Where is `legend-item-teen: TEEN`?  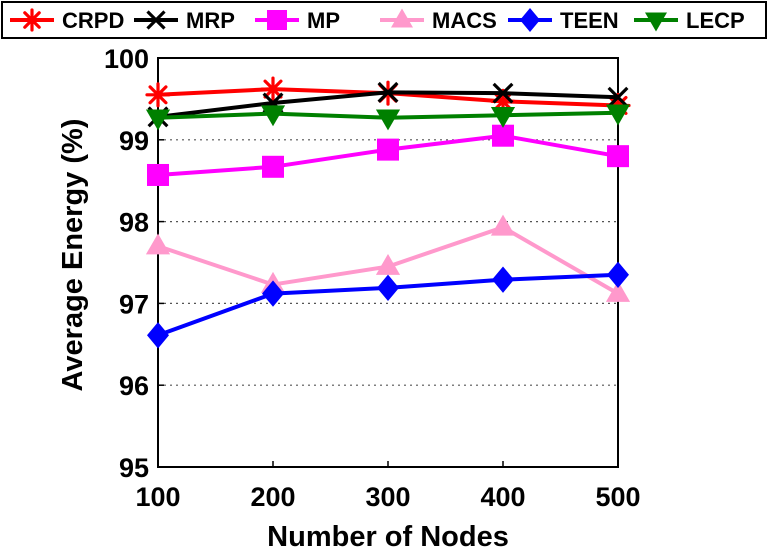 legend-item-teen: TEEN is located at coordinates (563, 20).